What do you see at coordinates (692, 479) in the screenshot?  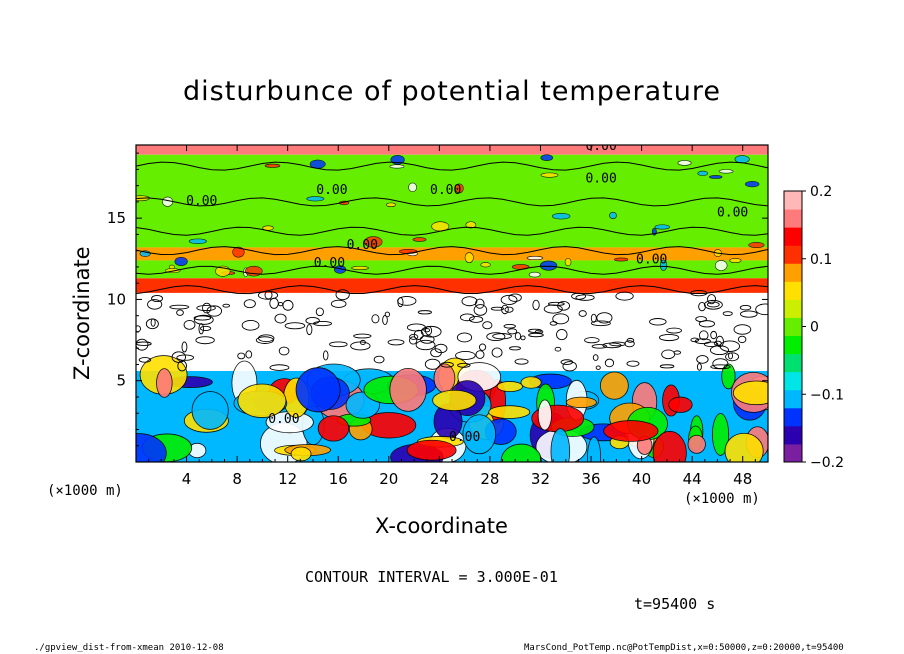 I see `x-tick-label: 44` at bounding box center [692, 479].